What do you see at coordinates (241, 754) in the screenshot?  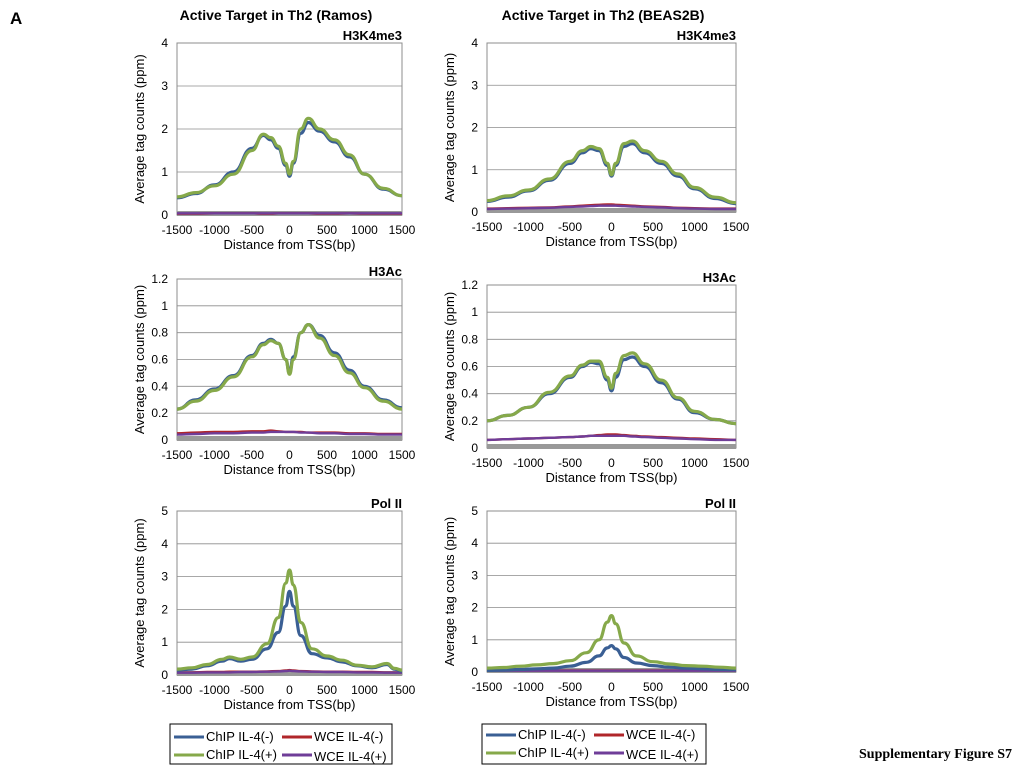 I see `legend-label-chip-plus: ChIP IL-4(+)` at bounding box center [241, 754].